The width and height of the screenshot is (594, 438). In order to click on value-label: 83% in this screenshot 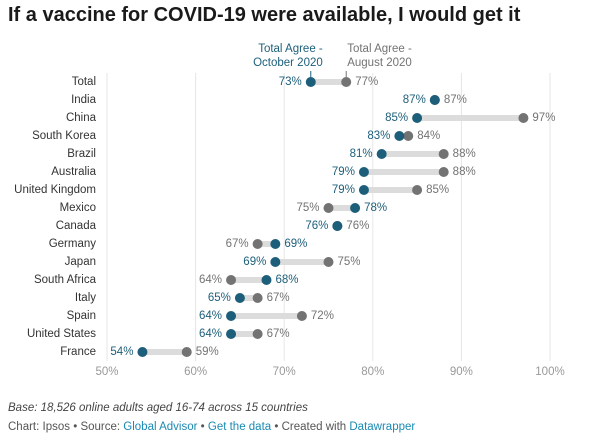, I will do `click(378, 136)`.